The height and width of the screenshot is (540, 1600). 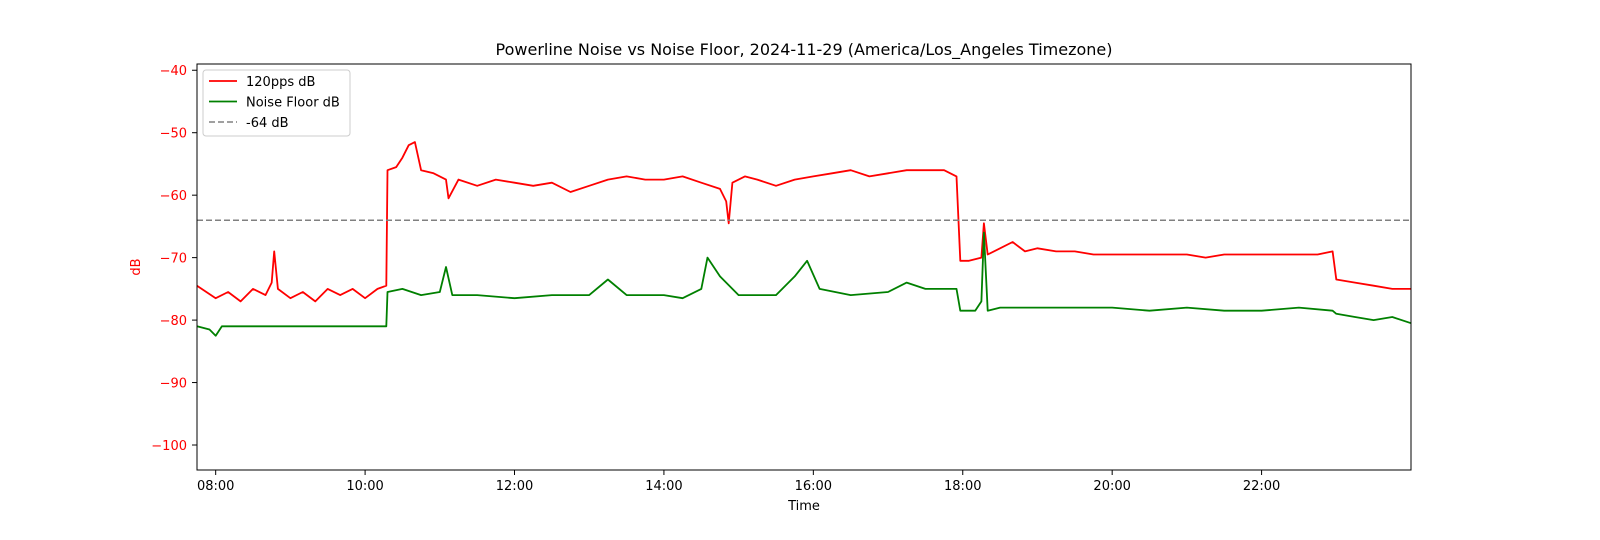 What do you see at coordinates (1261, 486) in the screenshot?
I see `x-tick-label: 22:00` at bounding box center [1261, 486].